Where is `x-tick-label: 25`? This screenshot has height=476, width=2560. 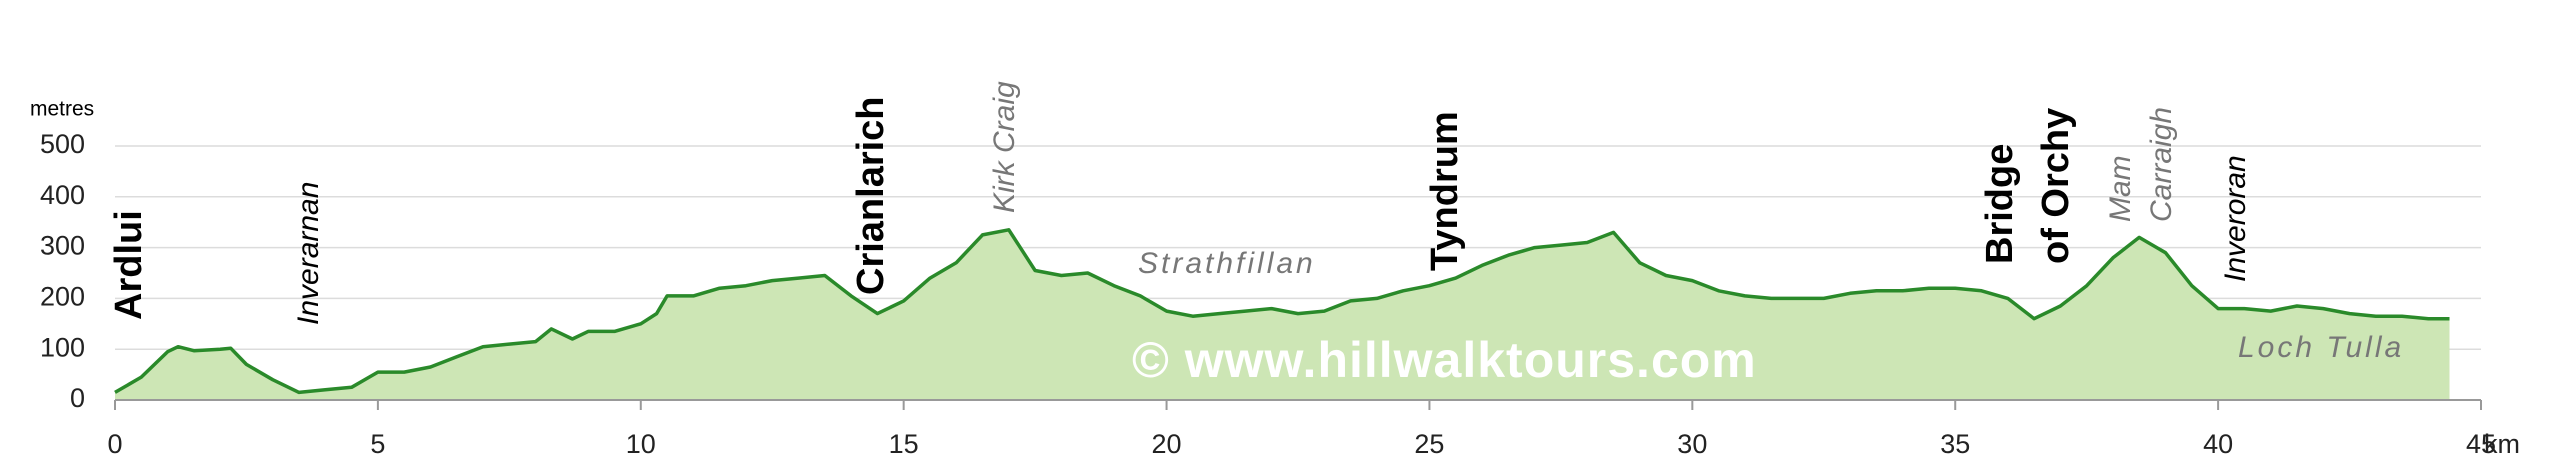
x-tick-label: 25 is located at coordinates (1429, 444).